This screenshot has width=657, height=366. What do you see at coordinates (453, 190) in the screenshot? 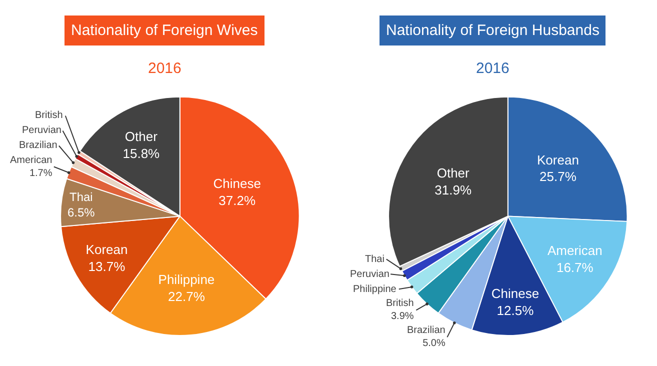
I see `data-label: 31.9%` at bounding box center [453, 190].